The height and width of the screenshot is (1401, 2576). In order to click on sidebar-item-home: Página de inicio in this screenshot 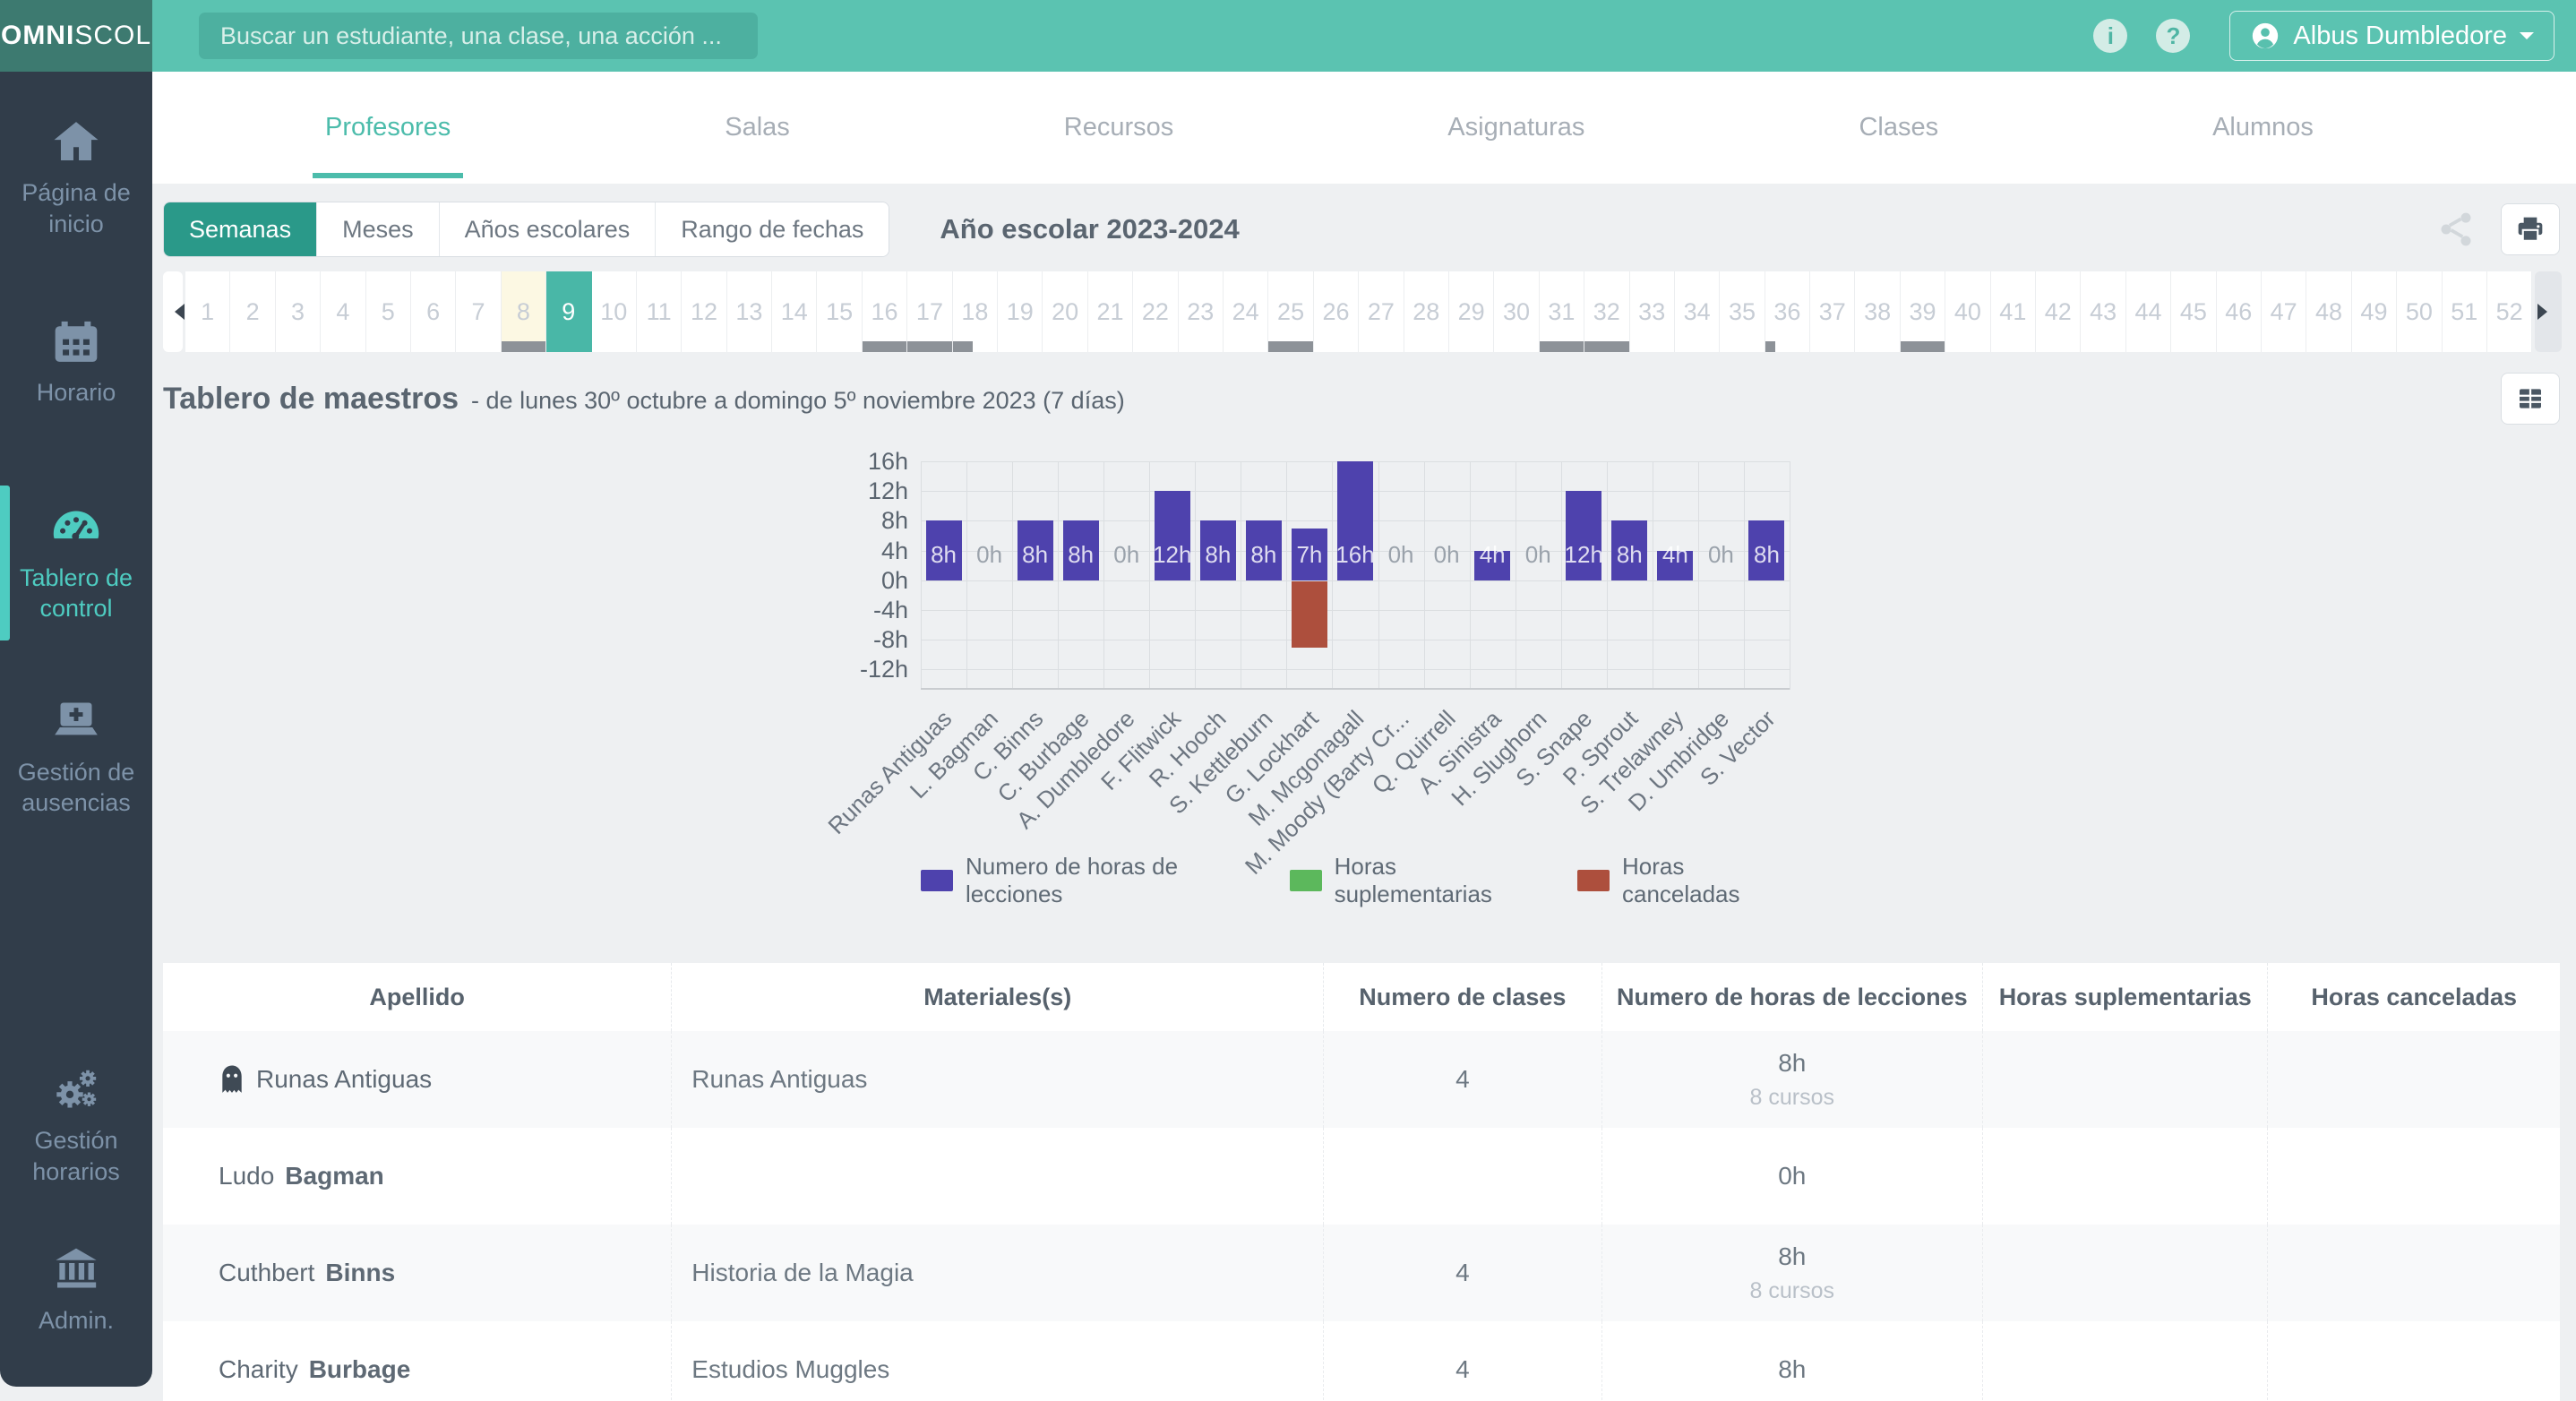, I will do `click(76, 177)`.